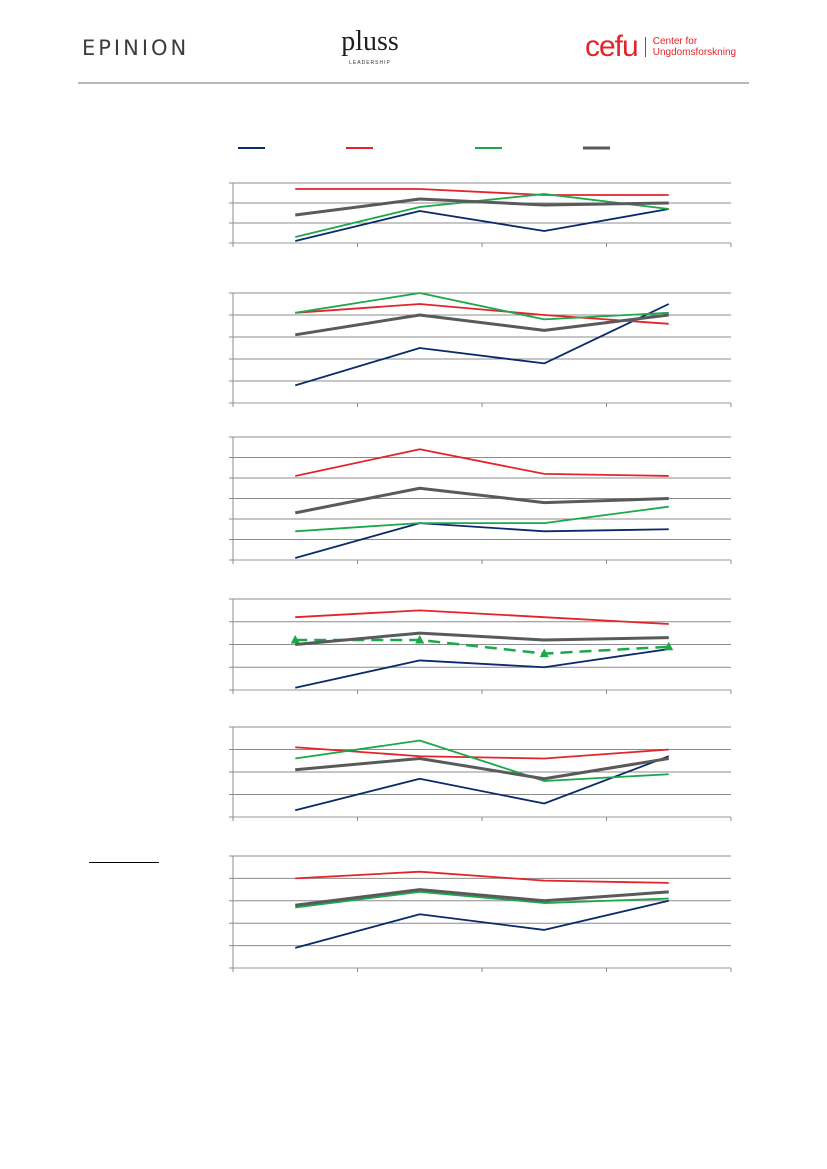 The height and width of the screenshot is (1169, 827). Describe the element at coordinates (370, 41) in the screenshot. I see `pluss-logo-text: pluss` at that location.